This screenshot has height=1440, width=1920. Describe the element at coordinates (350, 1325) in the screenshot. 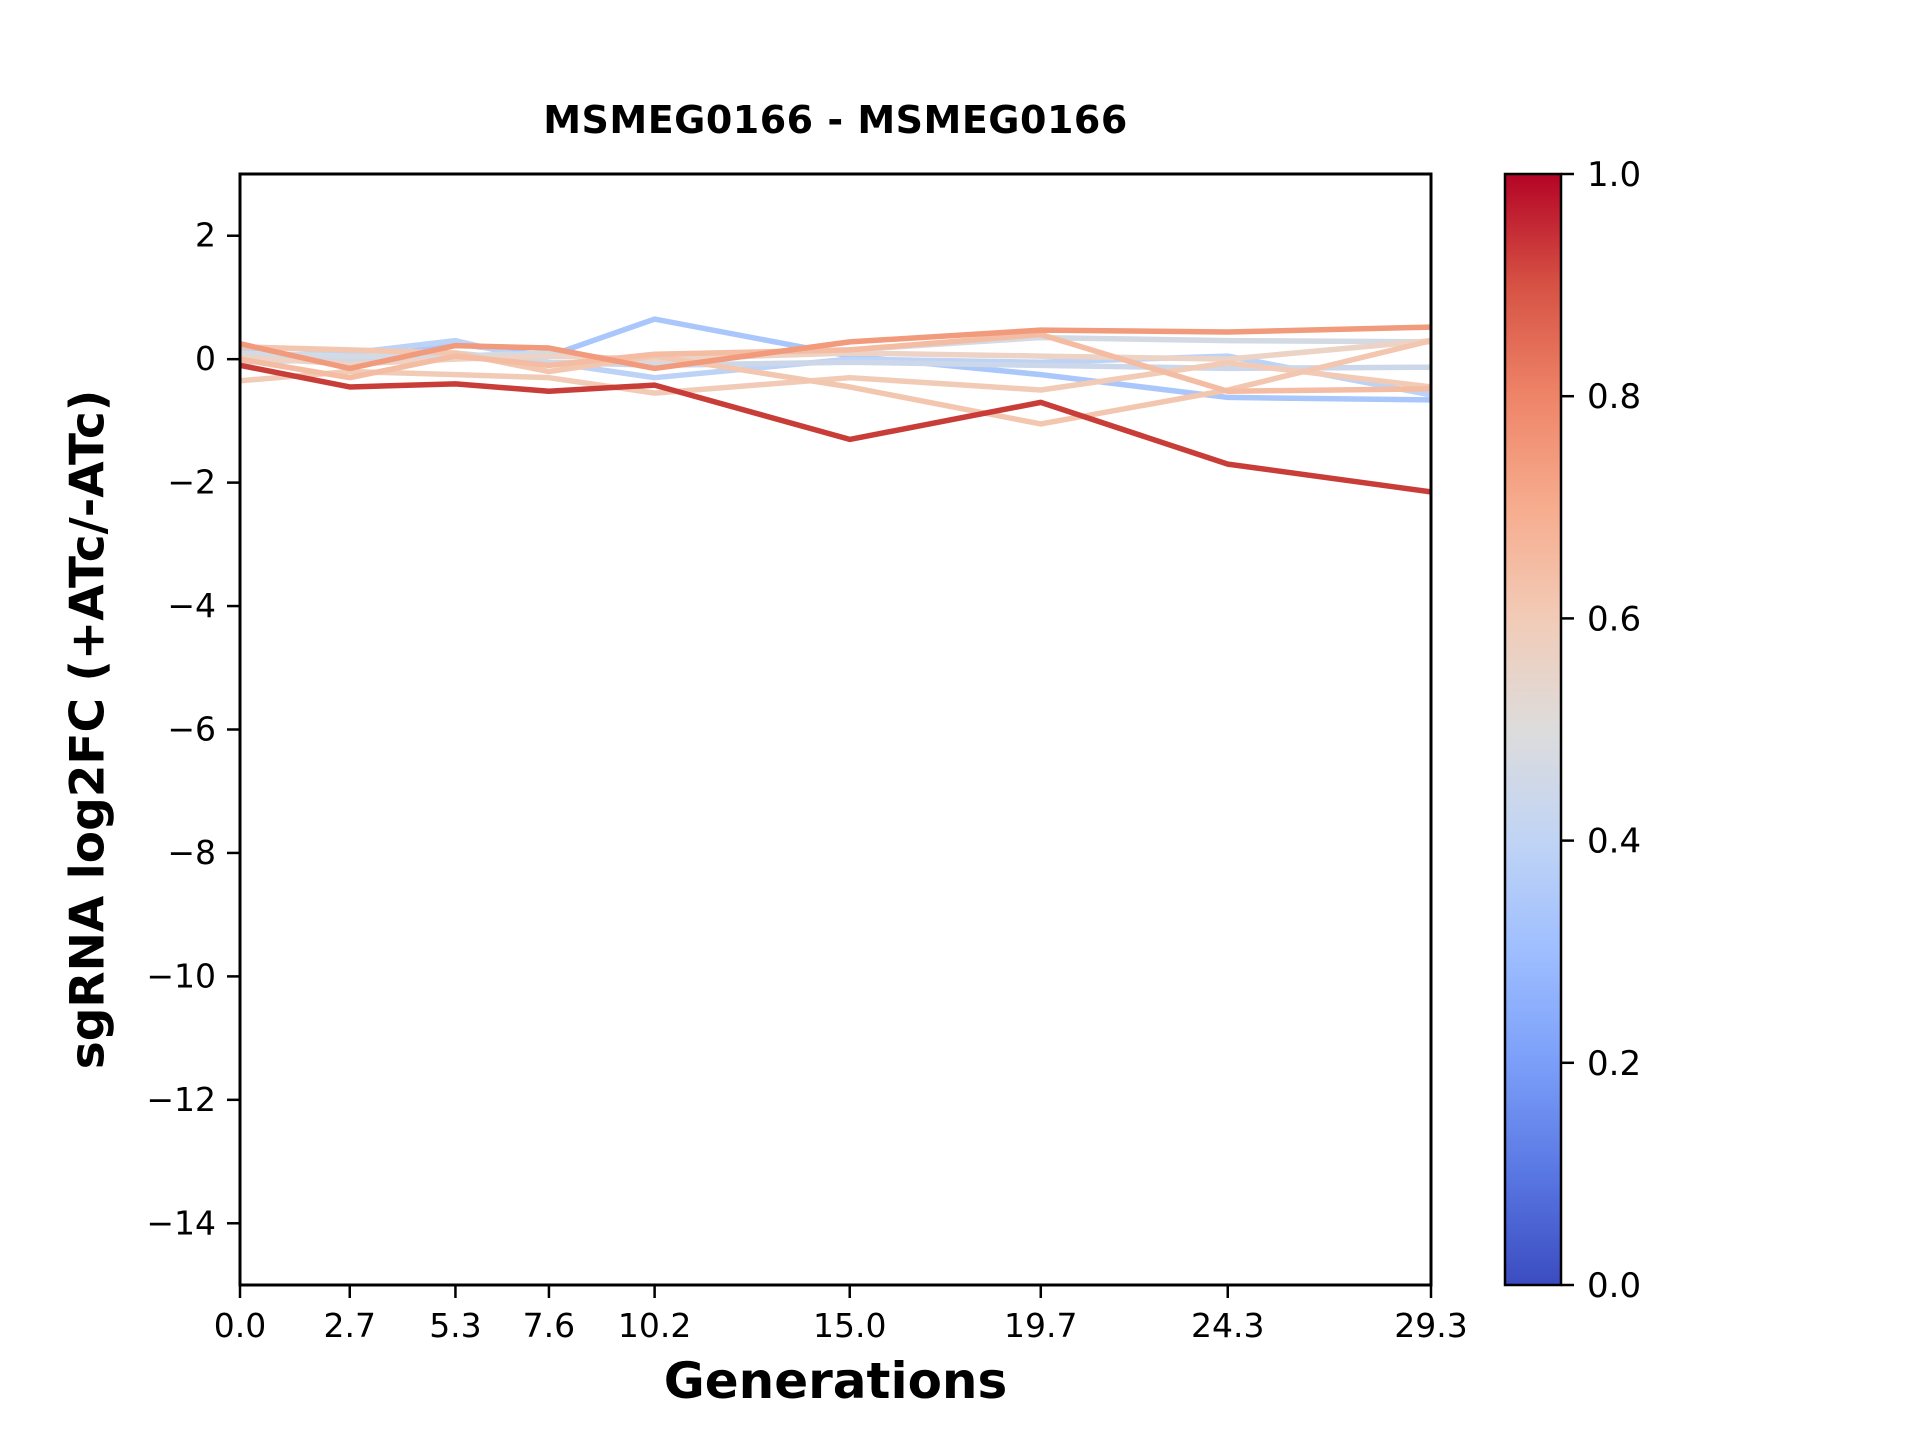

I see `x-tick-label: 2.7` at that location.